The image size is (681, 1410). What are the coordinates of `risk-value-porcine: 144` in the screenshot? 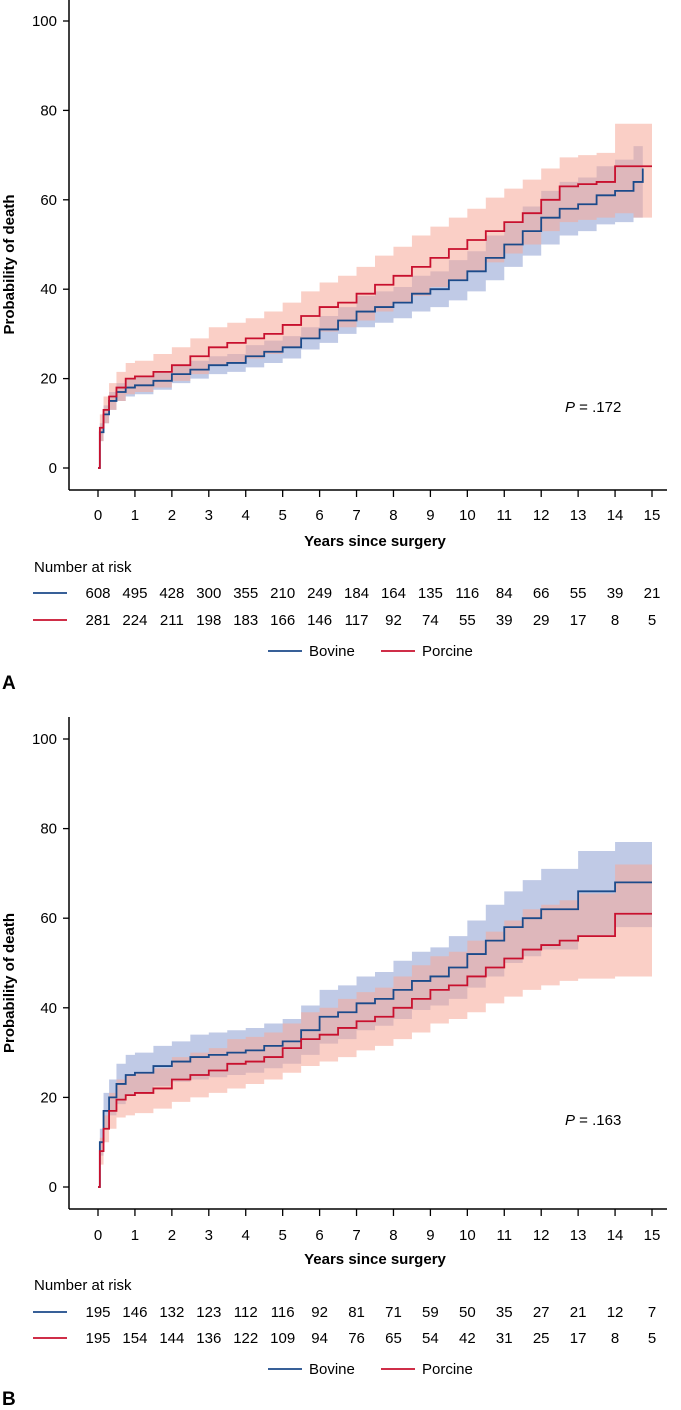 It's located at (171, 1338).